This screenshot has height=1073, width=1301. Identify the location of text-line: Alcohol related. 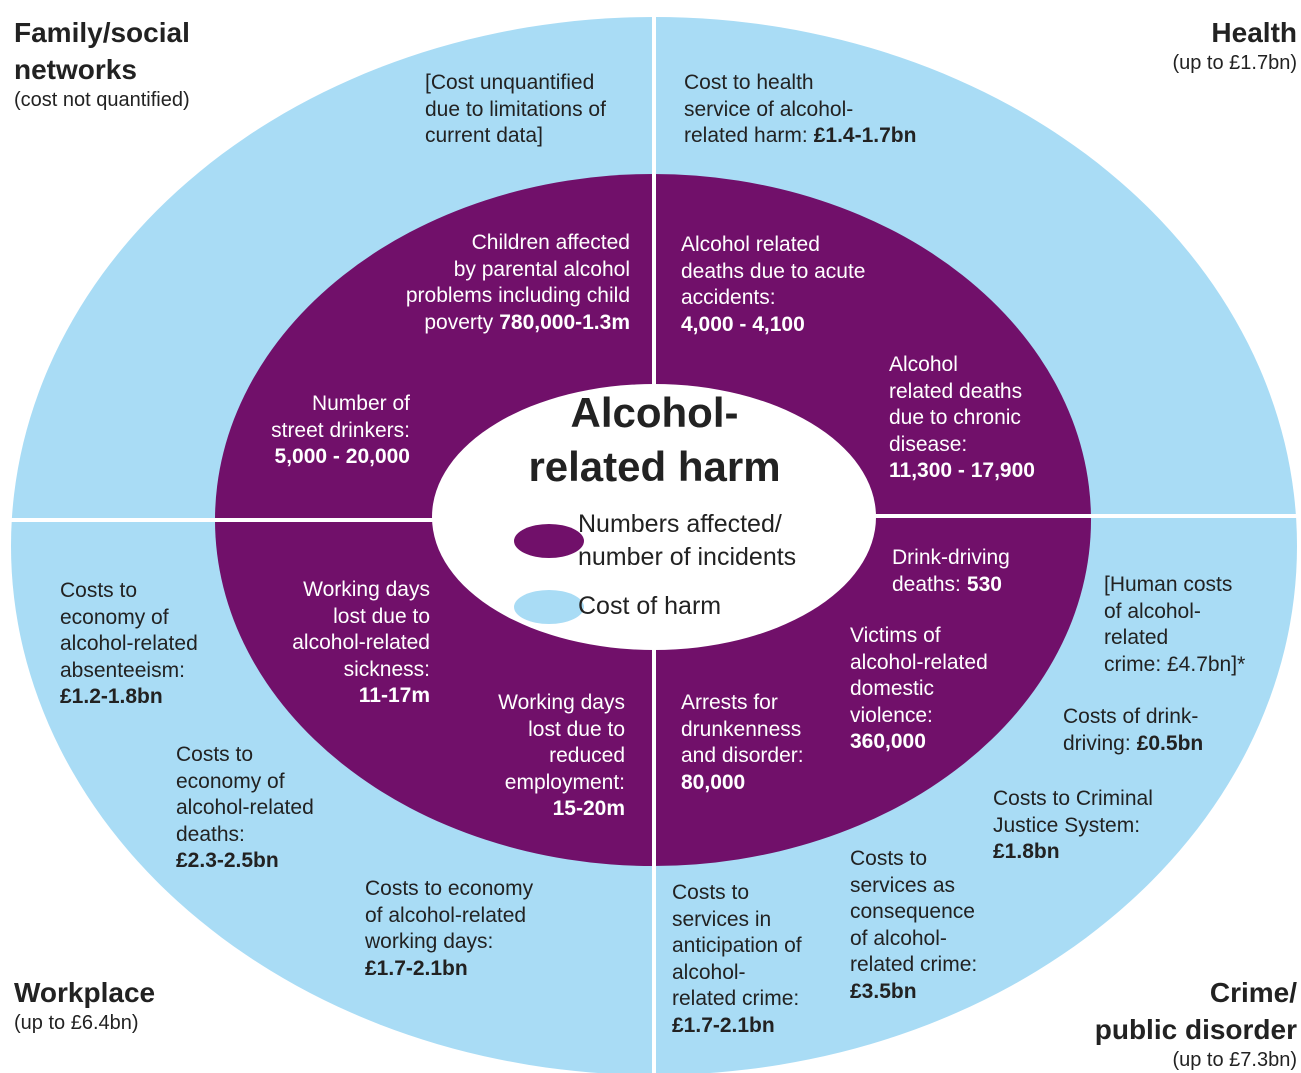
(773, 245).